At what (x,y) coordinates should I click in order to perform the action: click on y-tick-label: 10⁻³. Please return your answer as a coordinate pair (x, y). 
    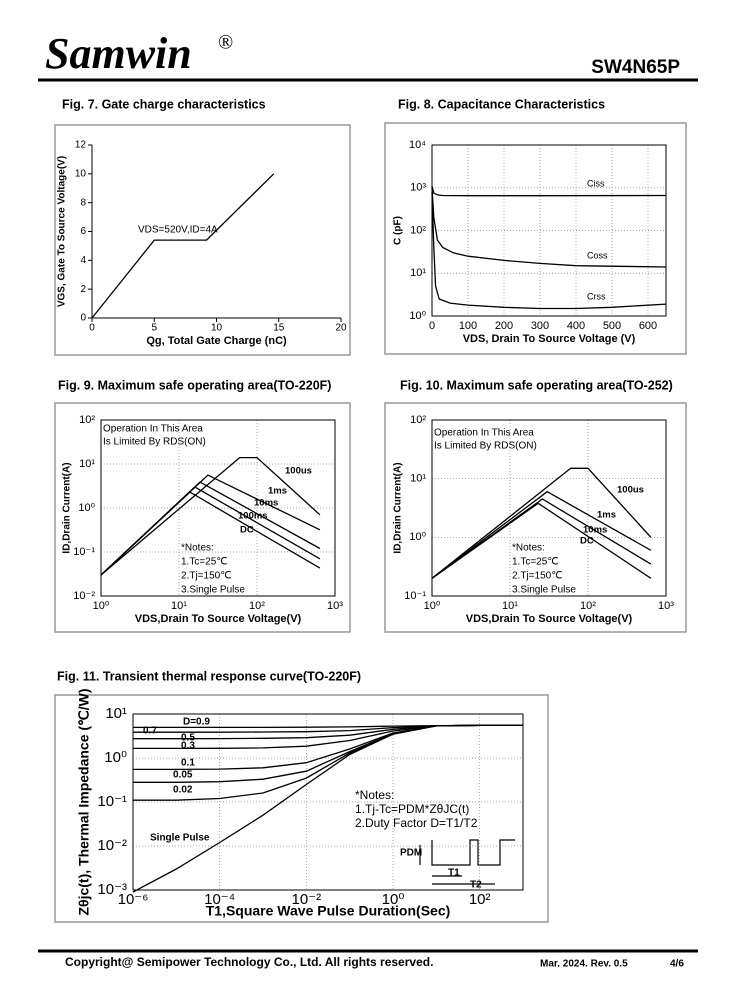
    Looking at the image, I should click on (112, 889).